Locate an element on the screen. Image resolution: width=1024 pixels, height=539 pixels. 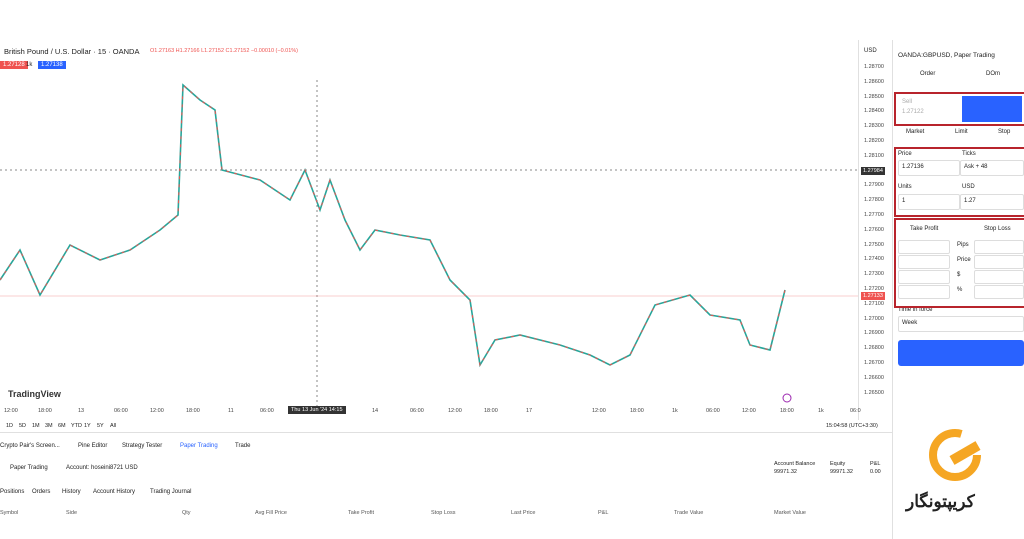
currency: USD is located at coordinates (870, 51).